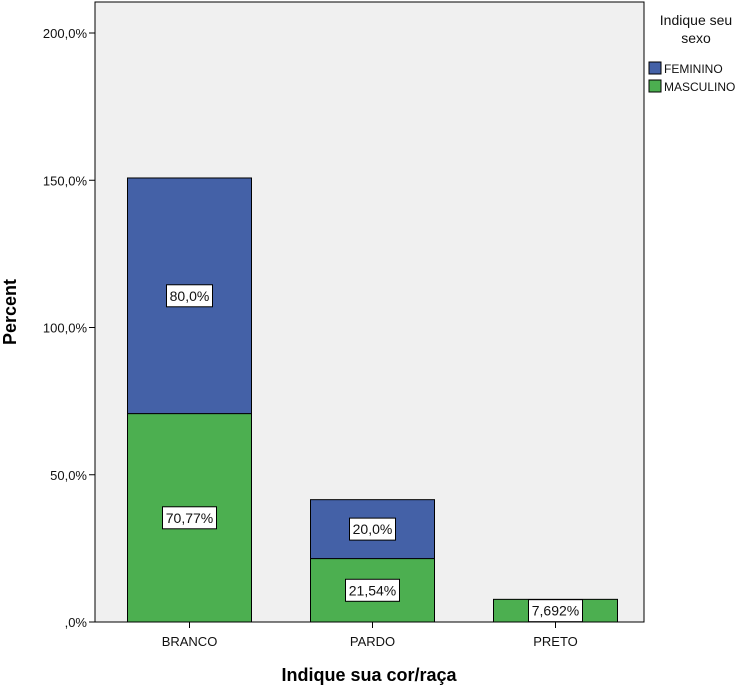  I want to click on y-tick-label: 100,0%, so click(65, 328).